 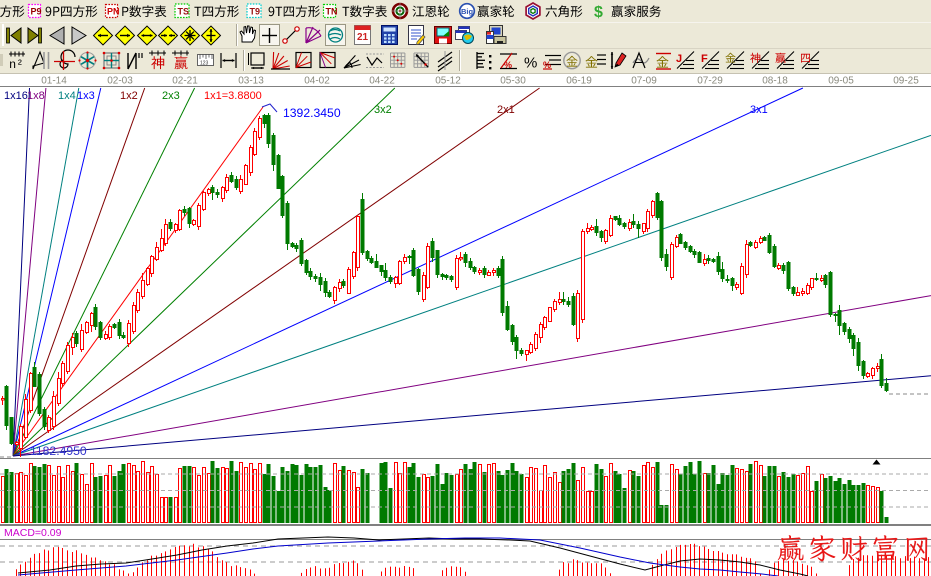 I want to click on svg-text: MACD=0.09, so click(x=33, y=533).